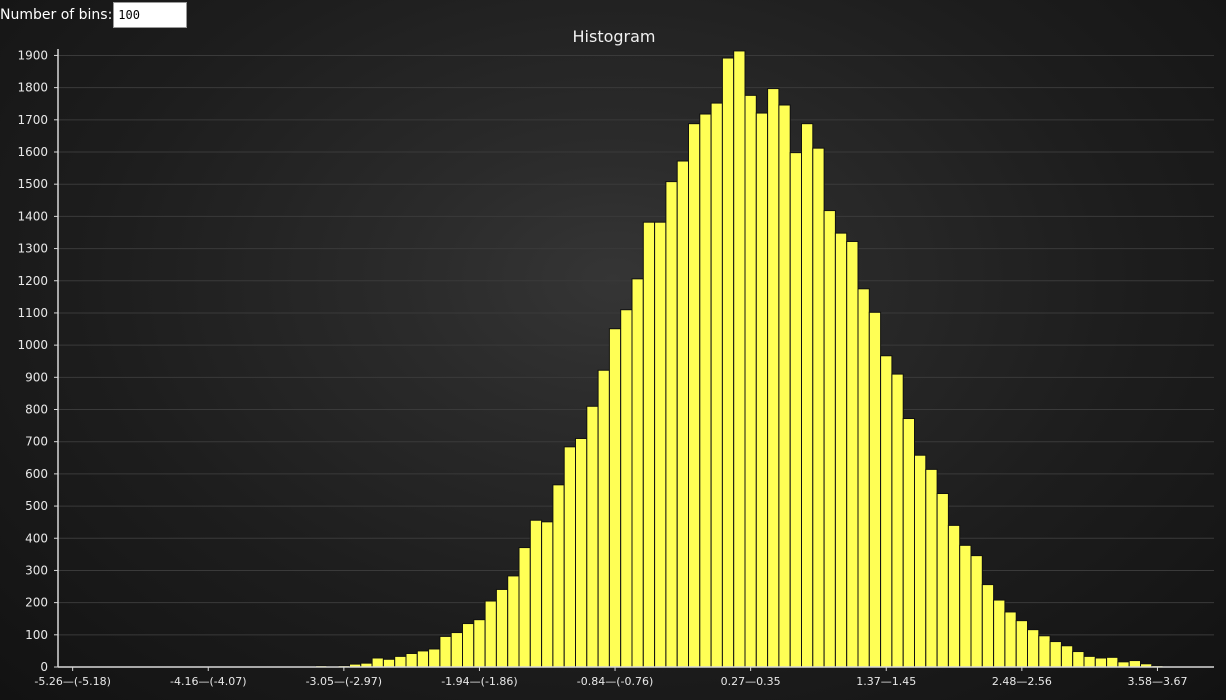 The width and height of the screenshot is (1226, 700). What do you see at coordinates (1022, 681) in the screenshot?
I see `x-tick-label: 2.48—2.56` at bounding box center [1022, 681].